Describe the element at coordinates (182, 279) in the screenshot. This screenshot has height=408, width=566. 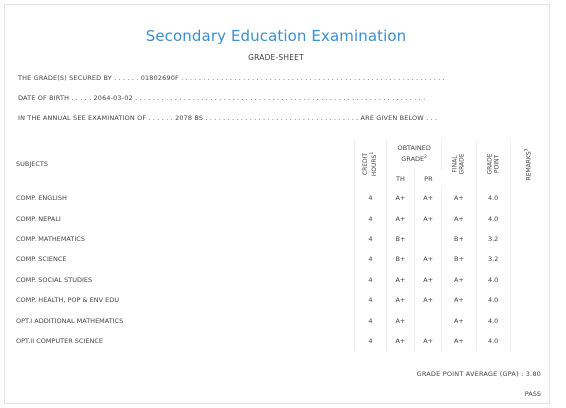
I see `subject-cell: COMP. SOCIAL STUDIES` at that location.